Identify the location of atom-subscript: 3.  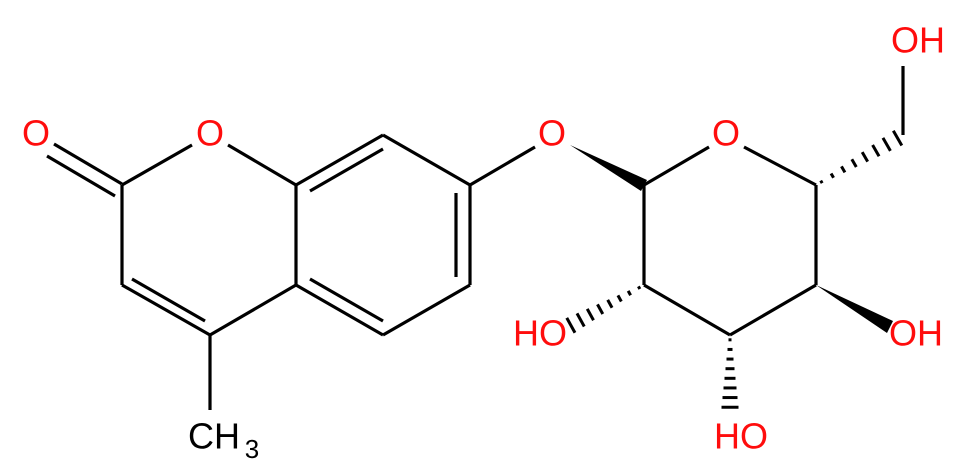
(252, 449).